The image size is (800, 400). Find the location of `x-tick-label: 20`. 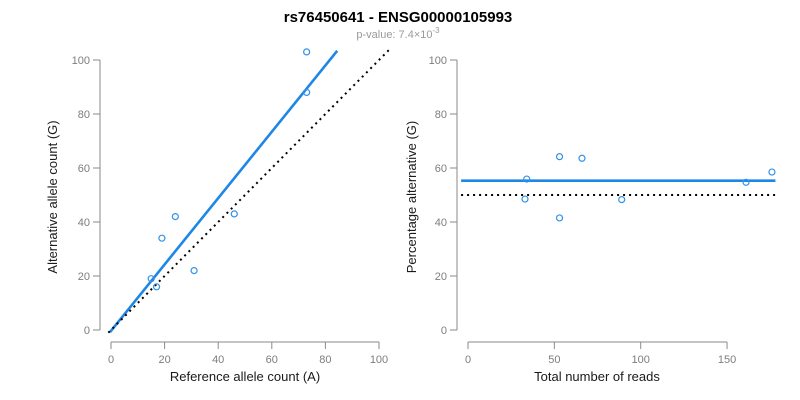

x-tick-label: 20 is located at coordinates (164, 360).